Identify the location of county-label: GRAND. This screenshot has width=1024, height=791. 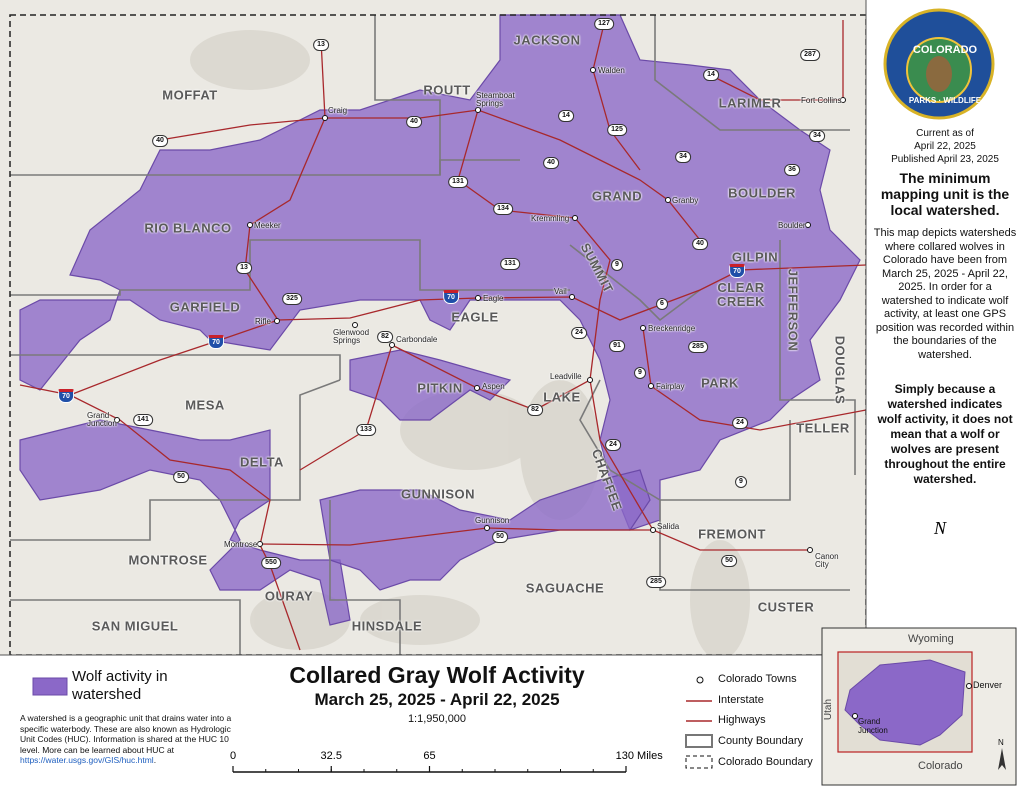
(617, 196).